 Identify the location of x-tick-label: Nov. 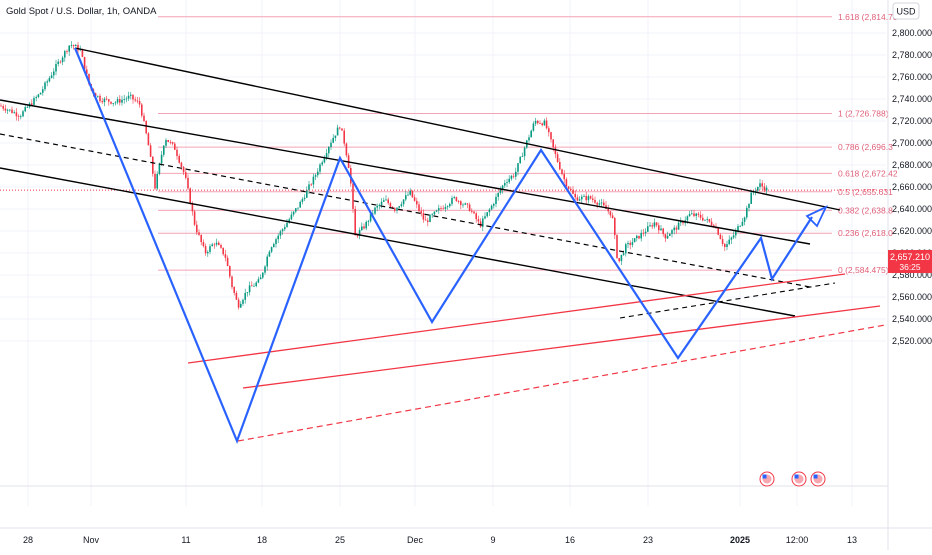
(91, 540).